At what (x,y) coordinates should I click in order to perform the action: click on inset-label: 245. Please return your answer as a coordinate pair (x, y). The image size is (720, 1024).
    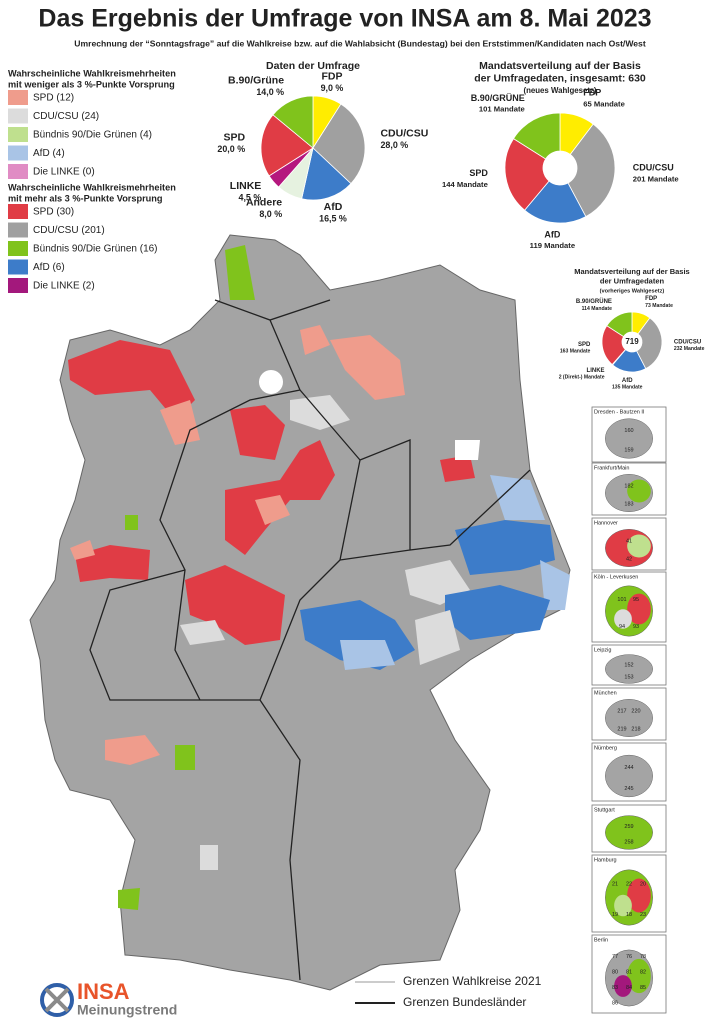
    Looking at the image, I should click on (628, 789).